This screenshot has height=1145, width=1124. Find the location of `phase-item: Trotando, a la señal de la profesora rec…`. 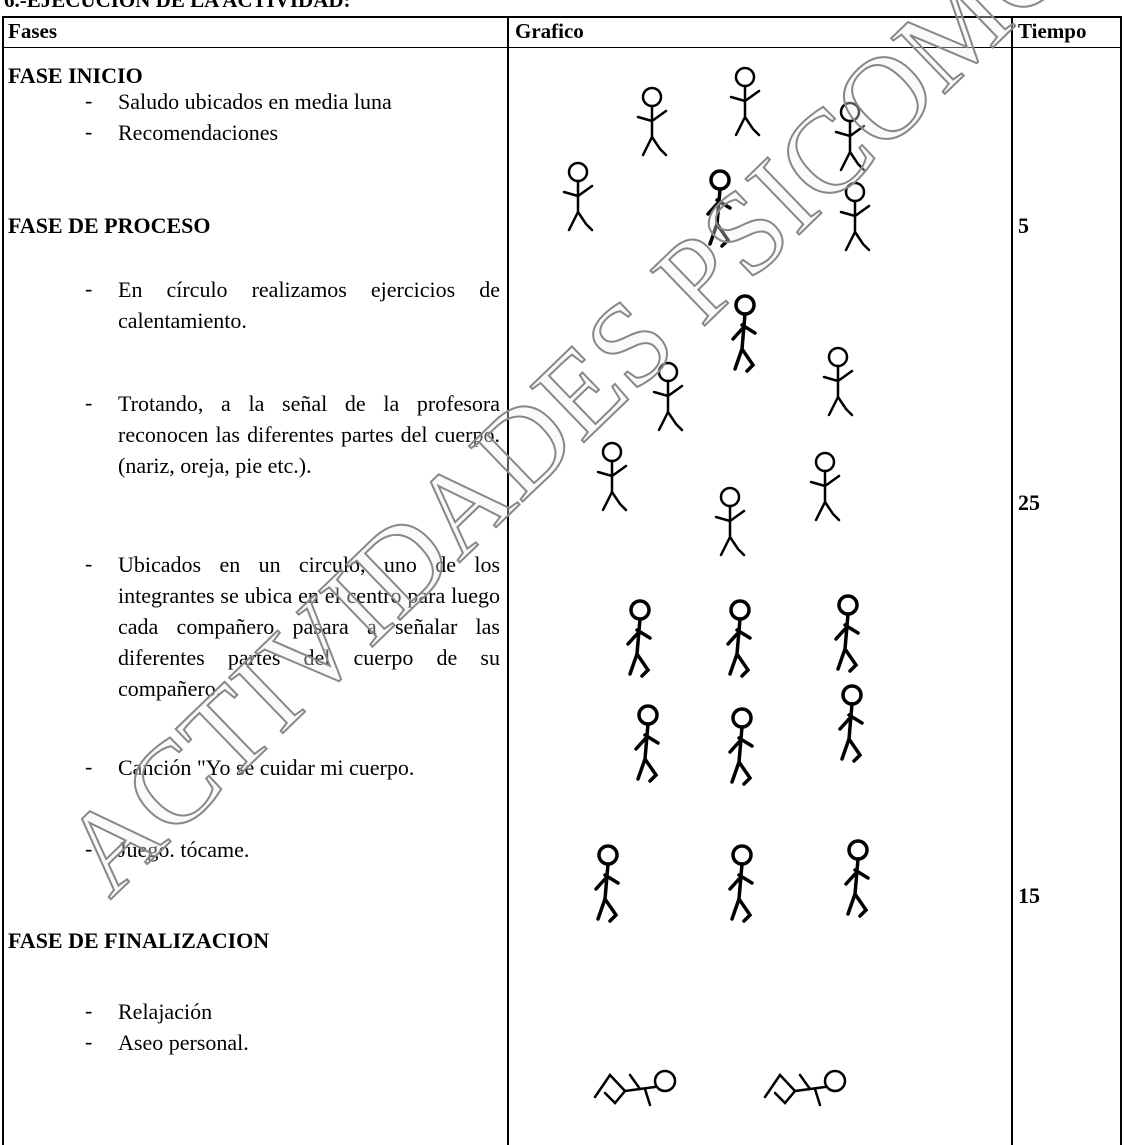

phase-item: Trotando, a la señal de la profesora rec… is located at coordinates (309, 434).